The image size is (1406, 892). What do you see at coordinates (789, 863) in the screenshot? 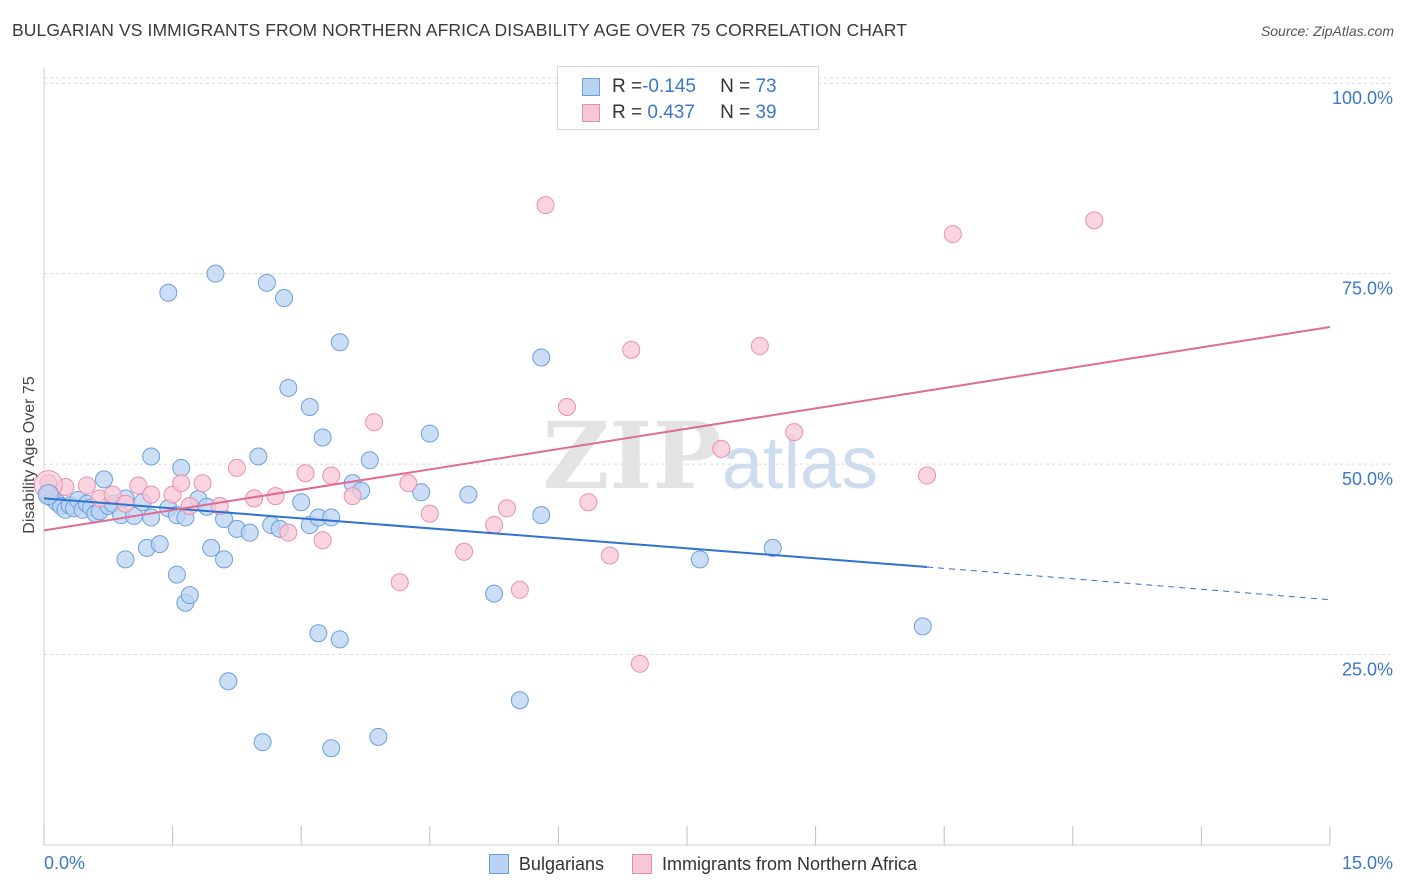
I see `legend-label: Immigrants from Northern Africa` at bounding box center [789, 863].